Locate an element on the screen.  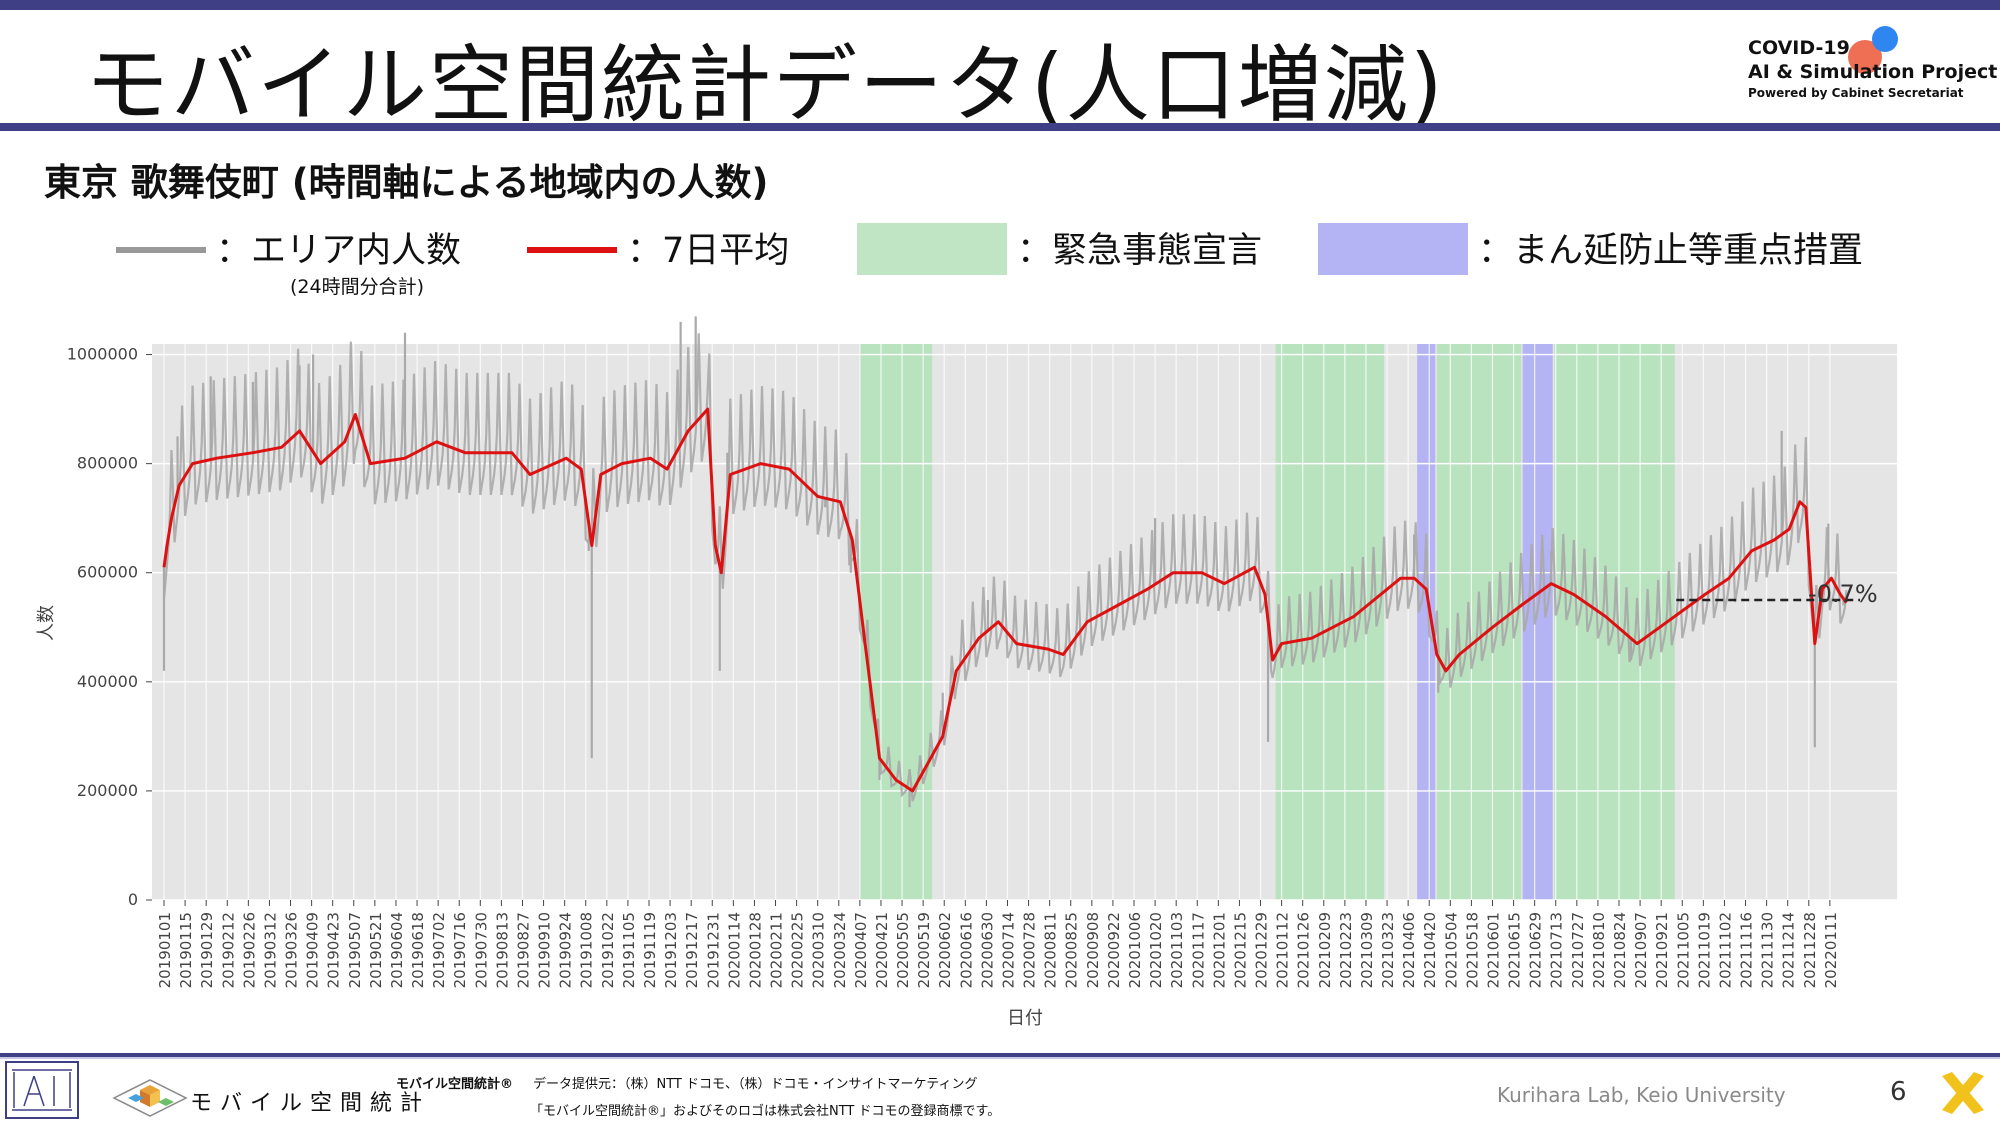
x-tick-label: 20191105 is located at coordinates (629, 950).